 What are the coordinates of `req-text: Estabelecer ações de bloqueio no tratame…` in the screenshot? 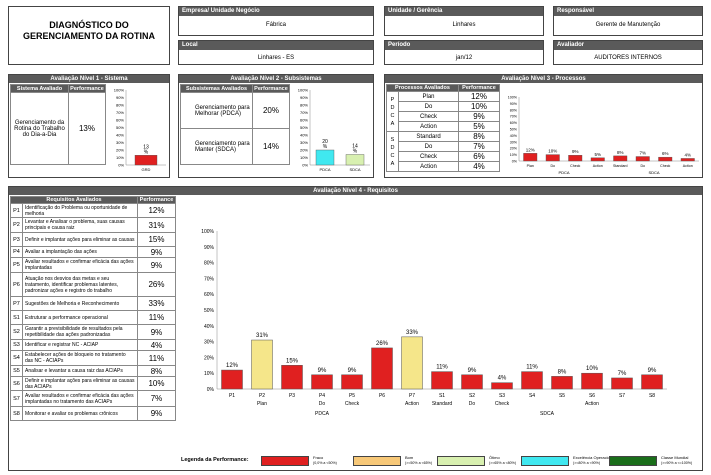 It's located at (80, 358).